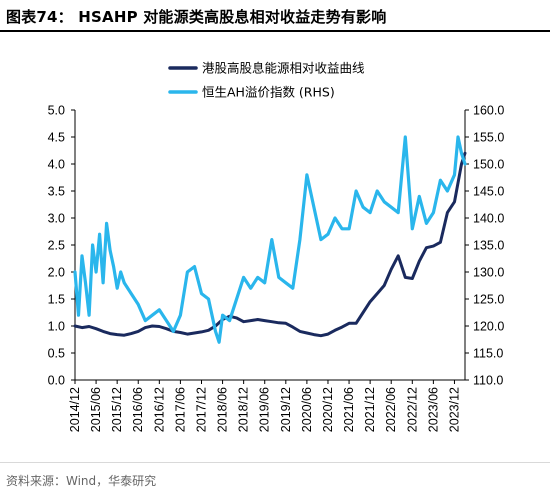  What do you see at coordinates (56, 381) in the screenshot?
I see `left-tick-label: 0.0` at bounding box center [56, 381].